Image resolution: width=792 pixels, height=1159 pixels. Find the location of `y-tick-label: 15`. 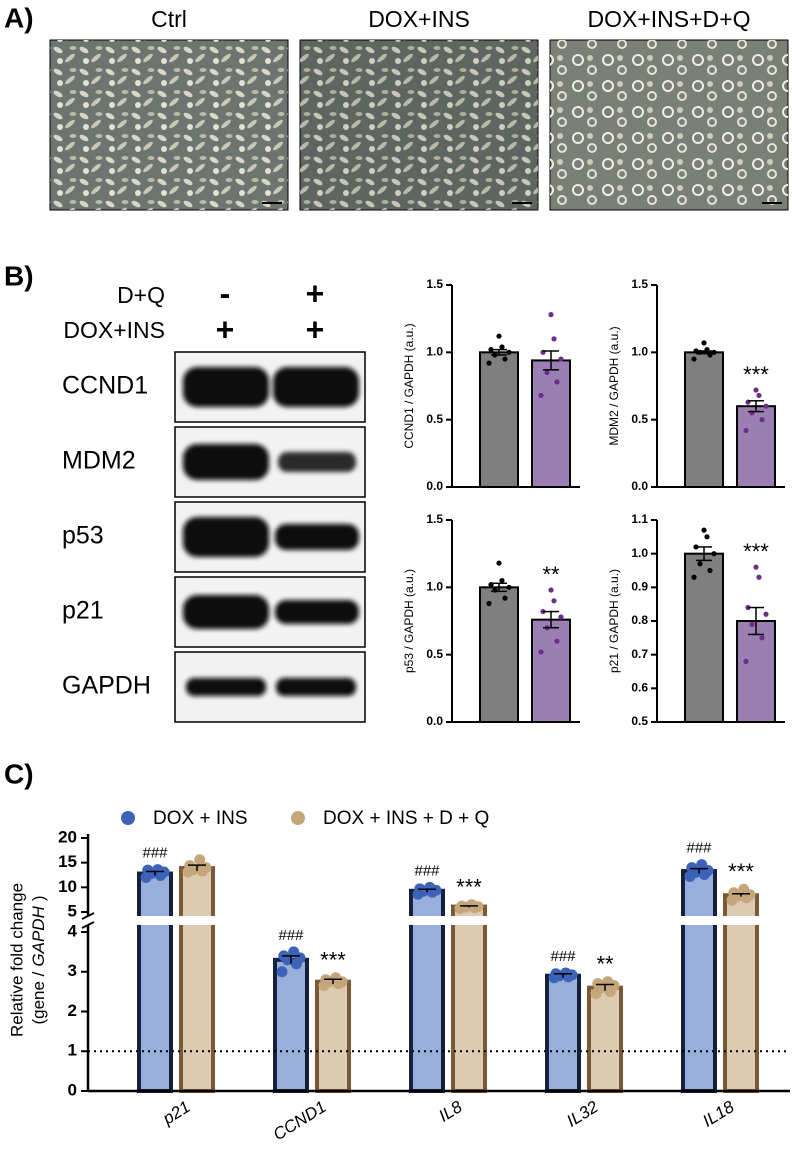

y-tick-label: 15 is located at coordinates (67, 861).